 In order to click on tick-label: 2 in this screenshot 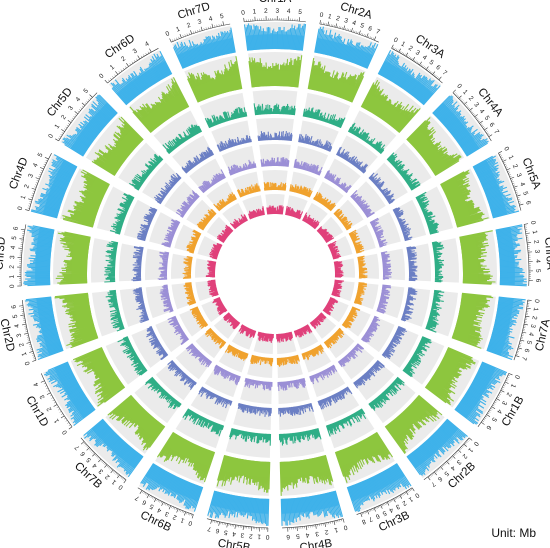, I will do `click(174, 517)`.